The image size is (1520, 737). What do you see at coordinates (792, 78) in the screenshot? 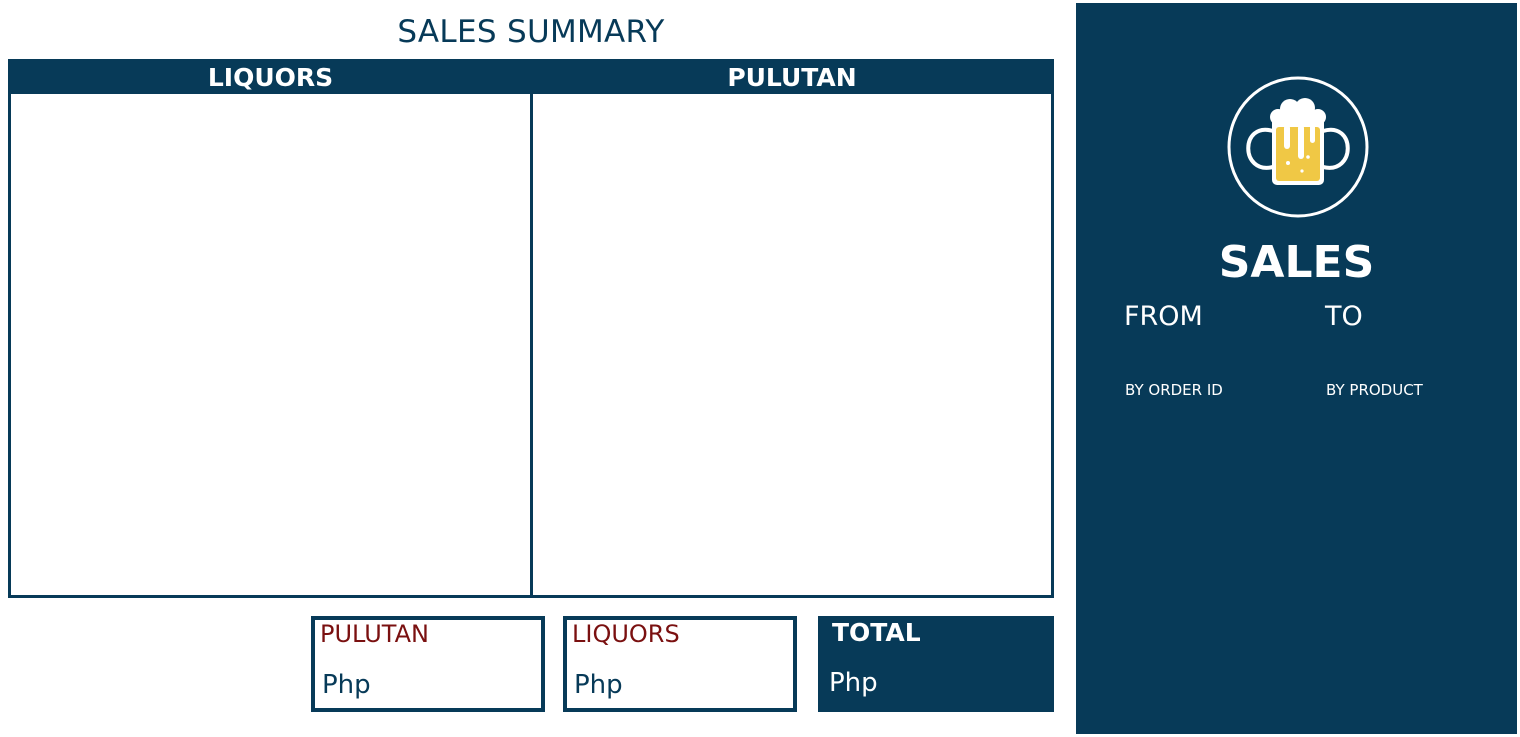
I see `pulutan-panel-header: PULUTAN` at bounding box center [792, 78].